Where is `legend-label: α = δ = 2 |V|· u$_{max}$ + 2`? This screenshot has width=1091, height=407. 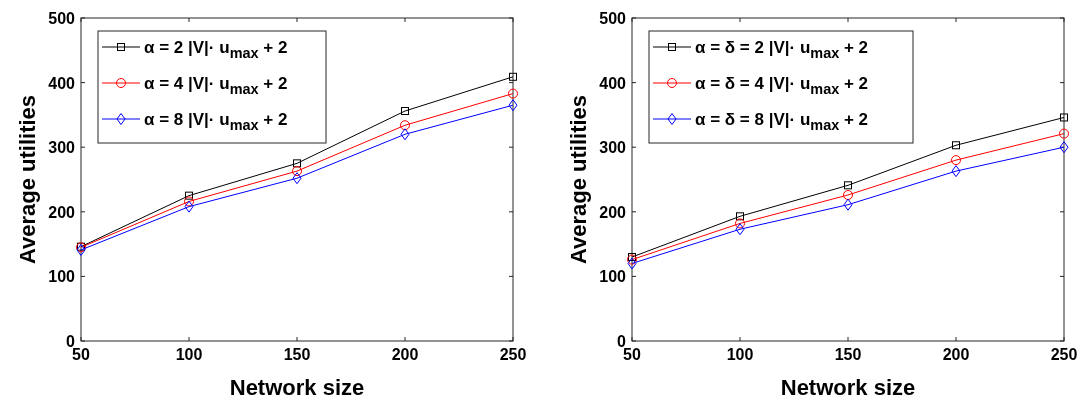 legend-label: α = δ = 2 |V|· u$_{max}$ + 2 is located at coordinates (782, 49).